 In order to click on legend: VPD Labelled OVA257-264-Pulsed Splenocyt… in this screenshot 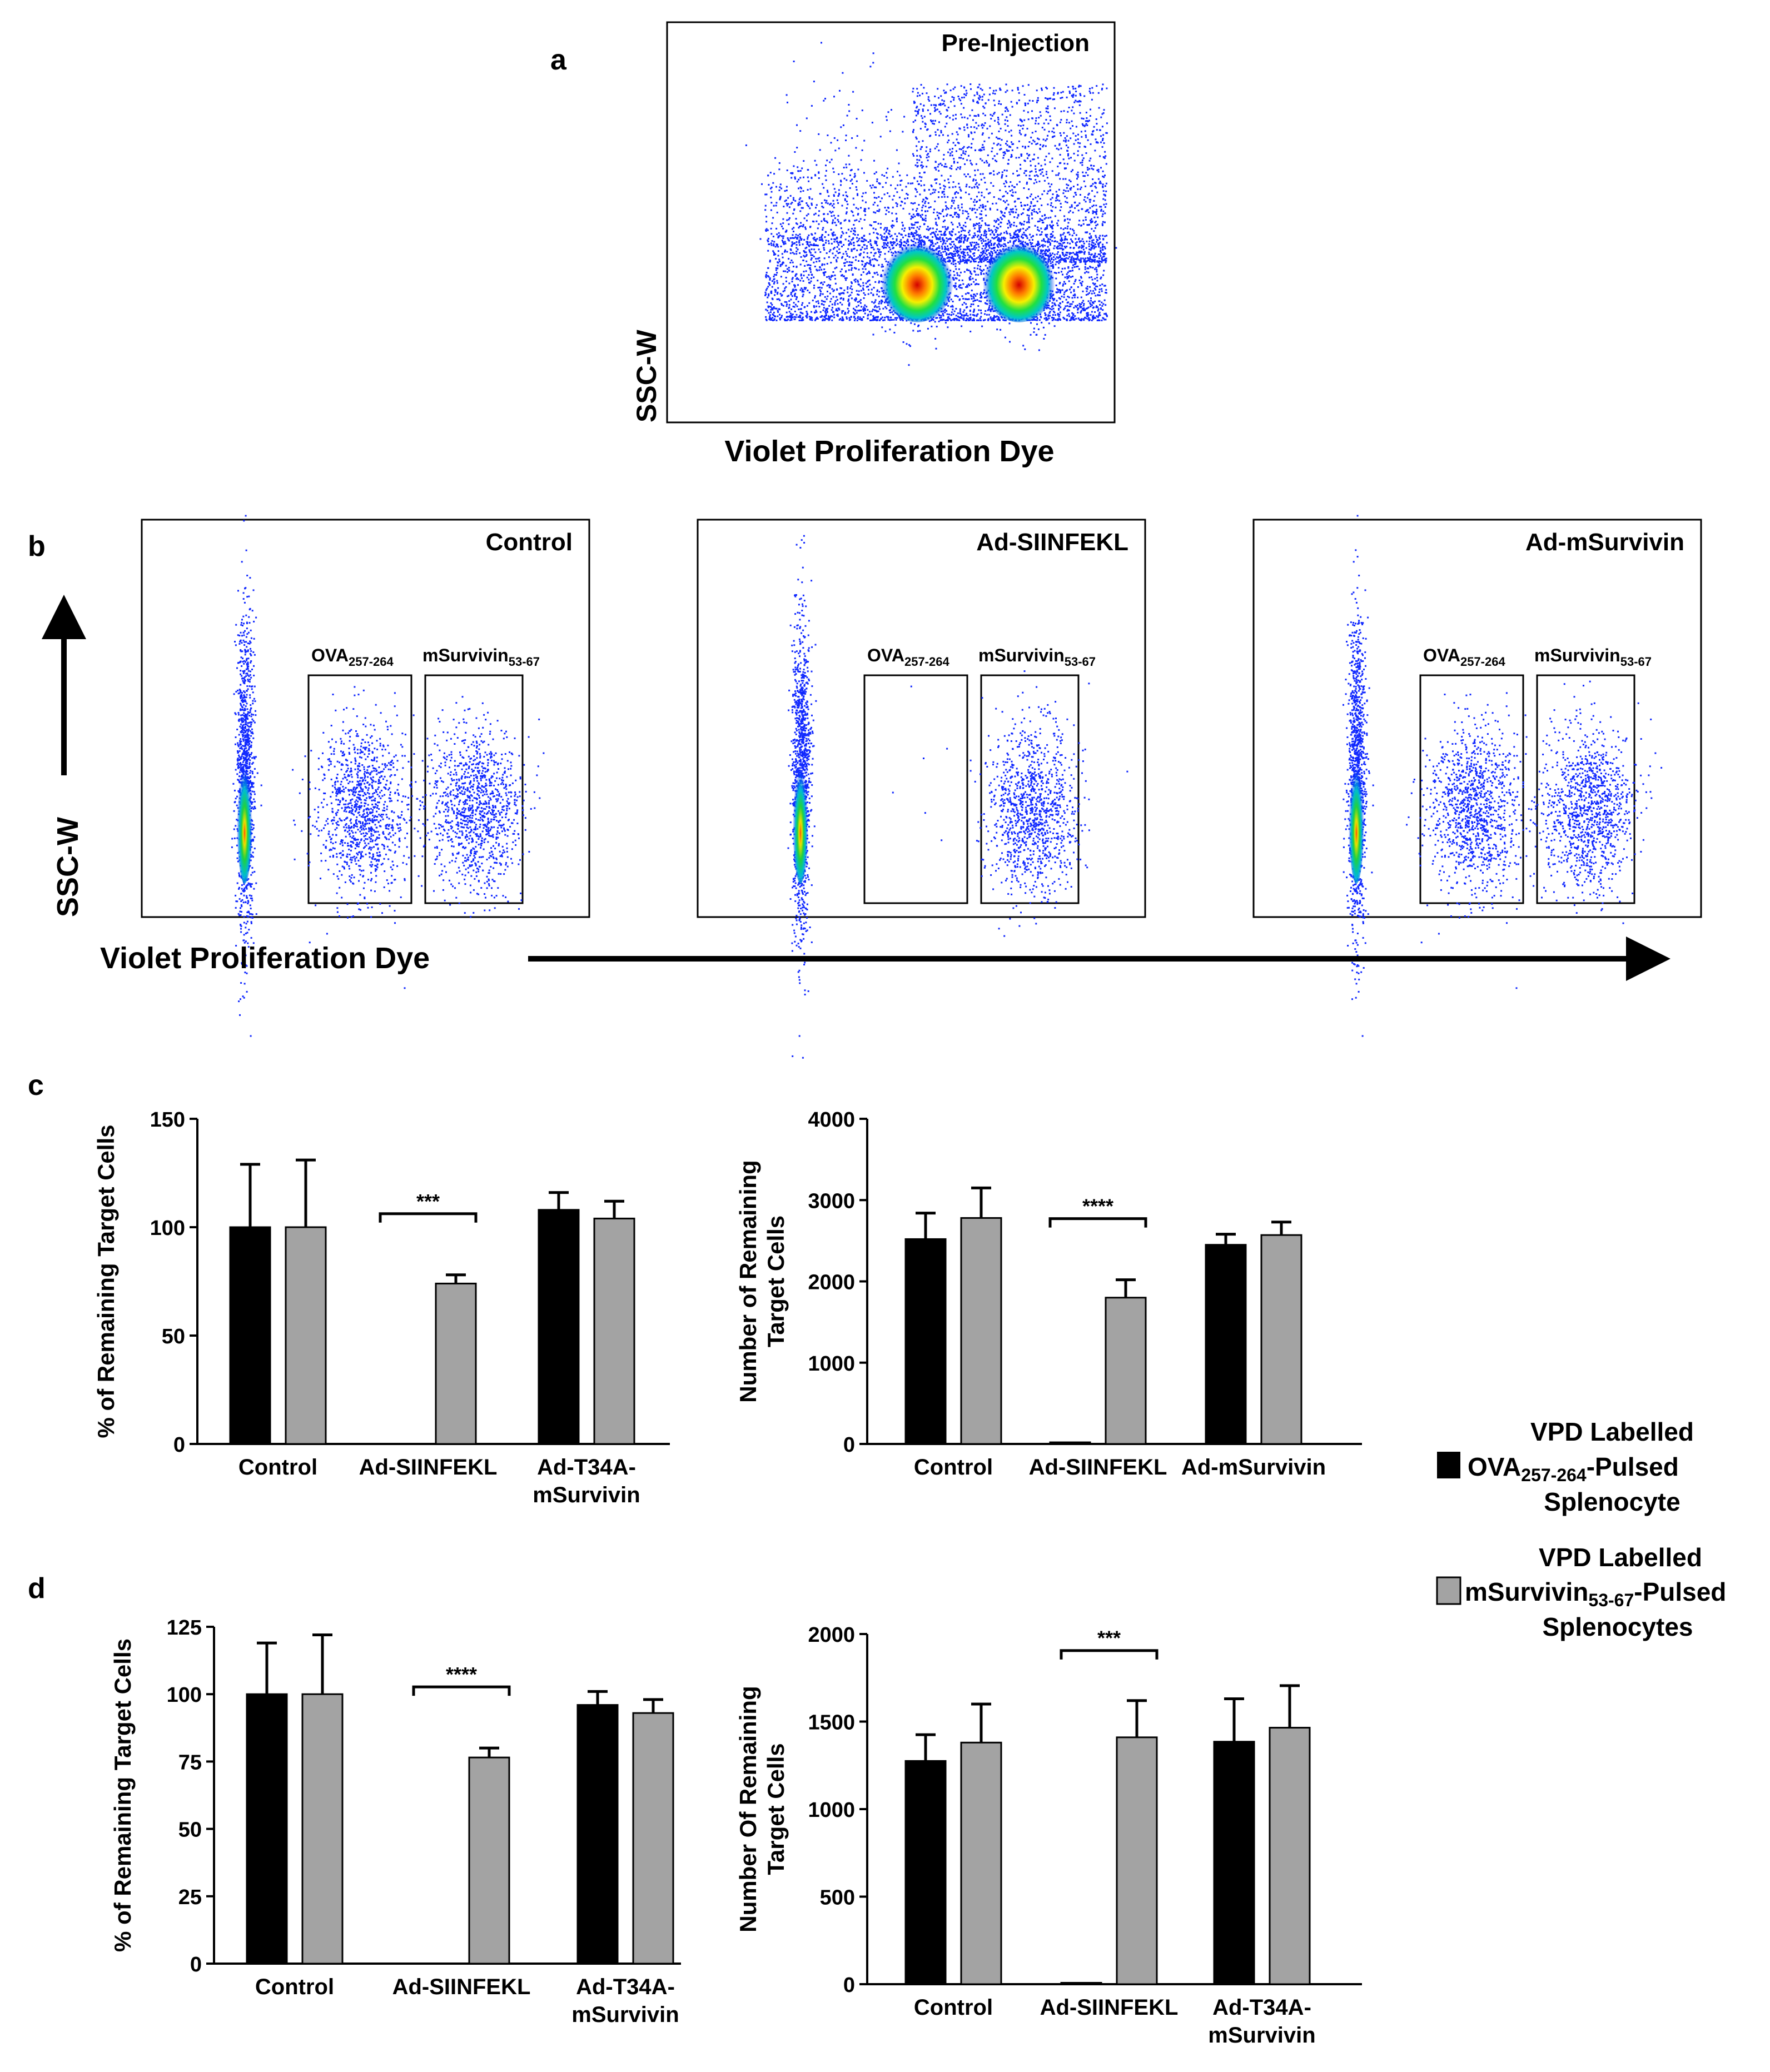, I will do `click(1581, 1529)`.